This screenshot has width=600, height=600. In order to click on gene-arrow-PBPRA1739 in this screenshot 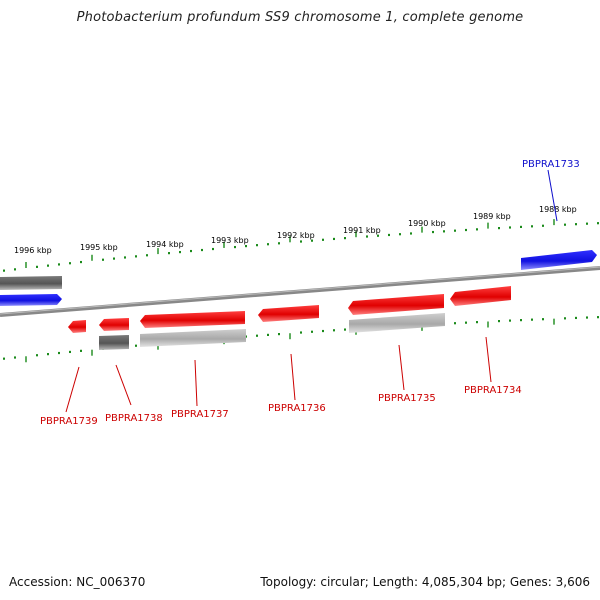, I will do `click(77, 326)`.